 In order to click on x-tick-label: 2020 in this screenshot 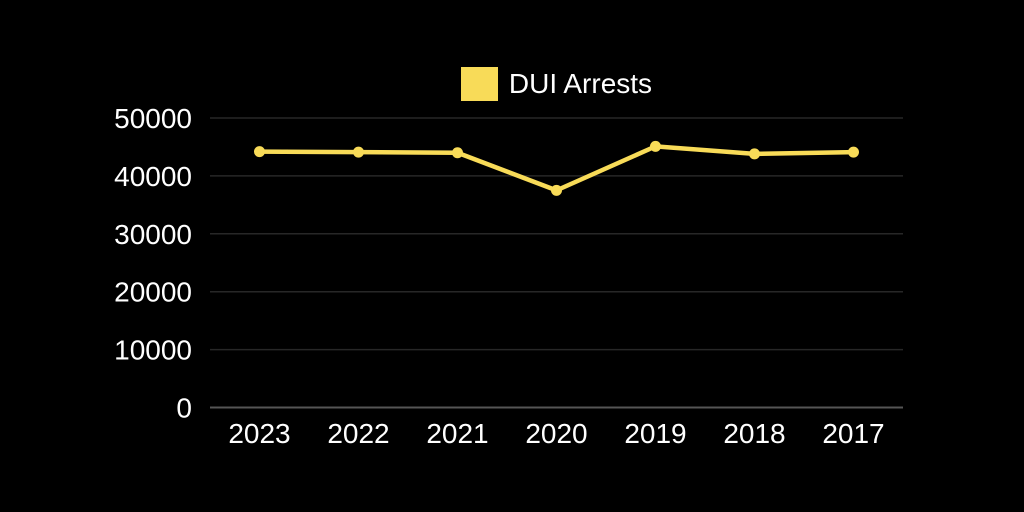, I will do `click(556, 433)`.